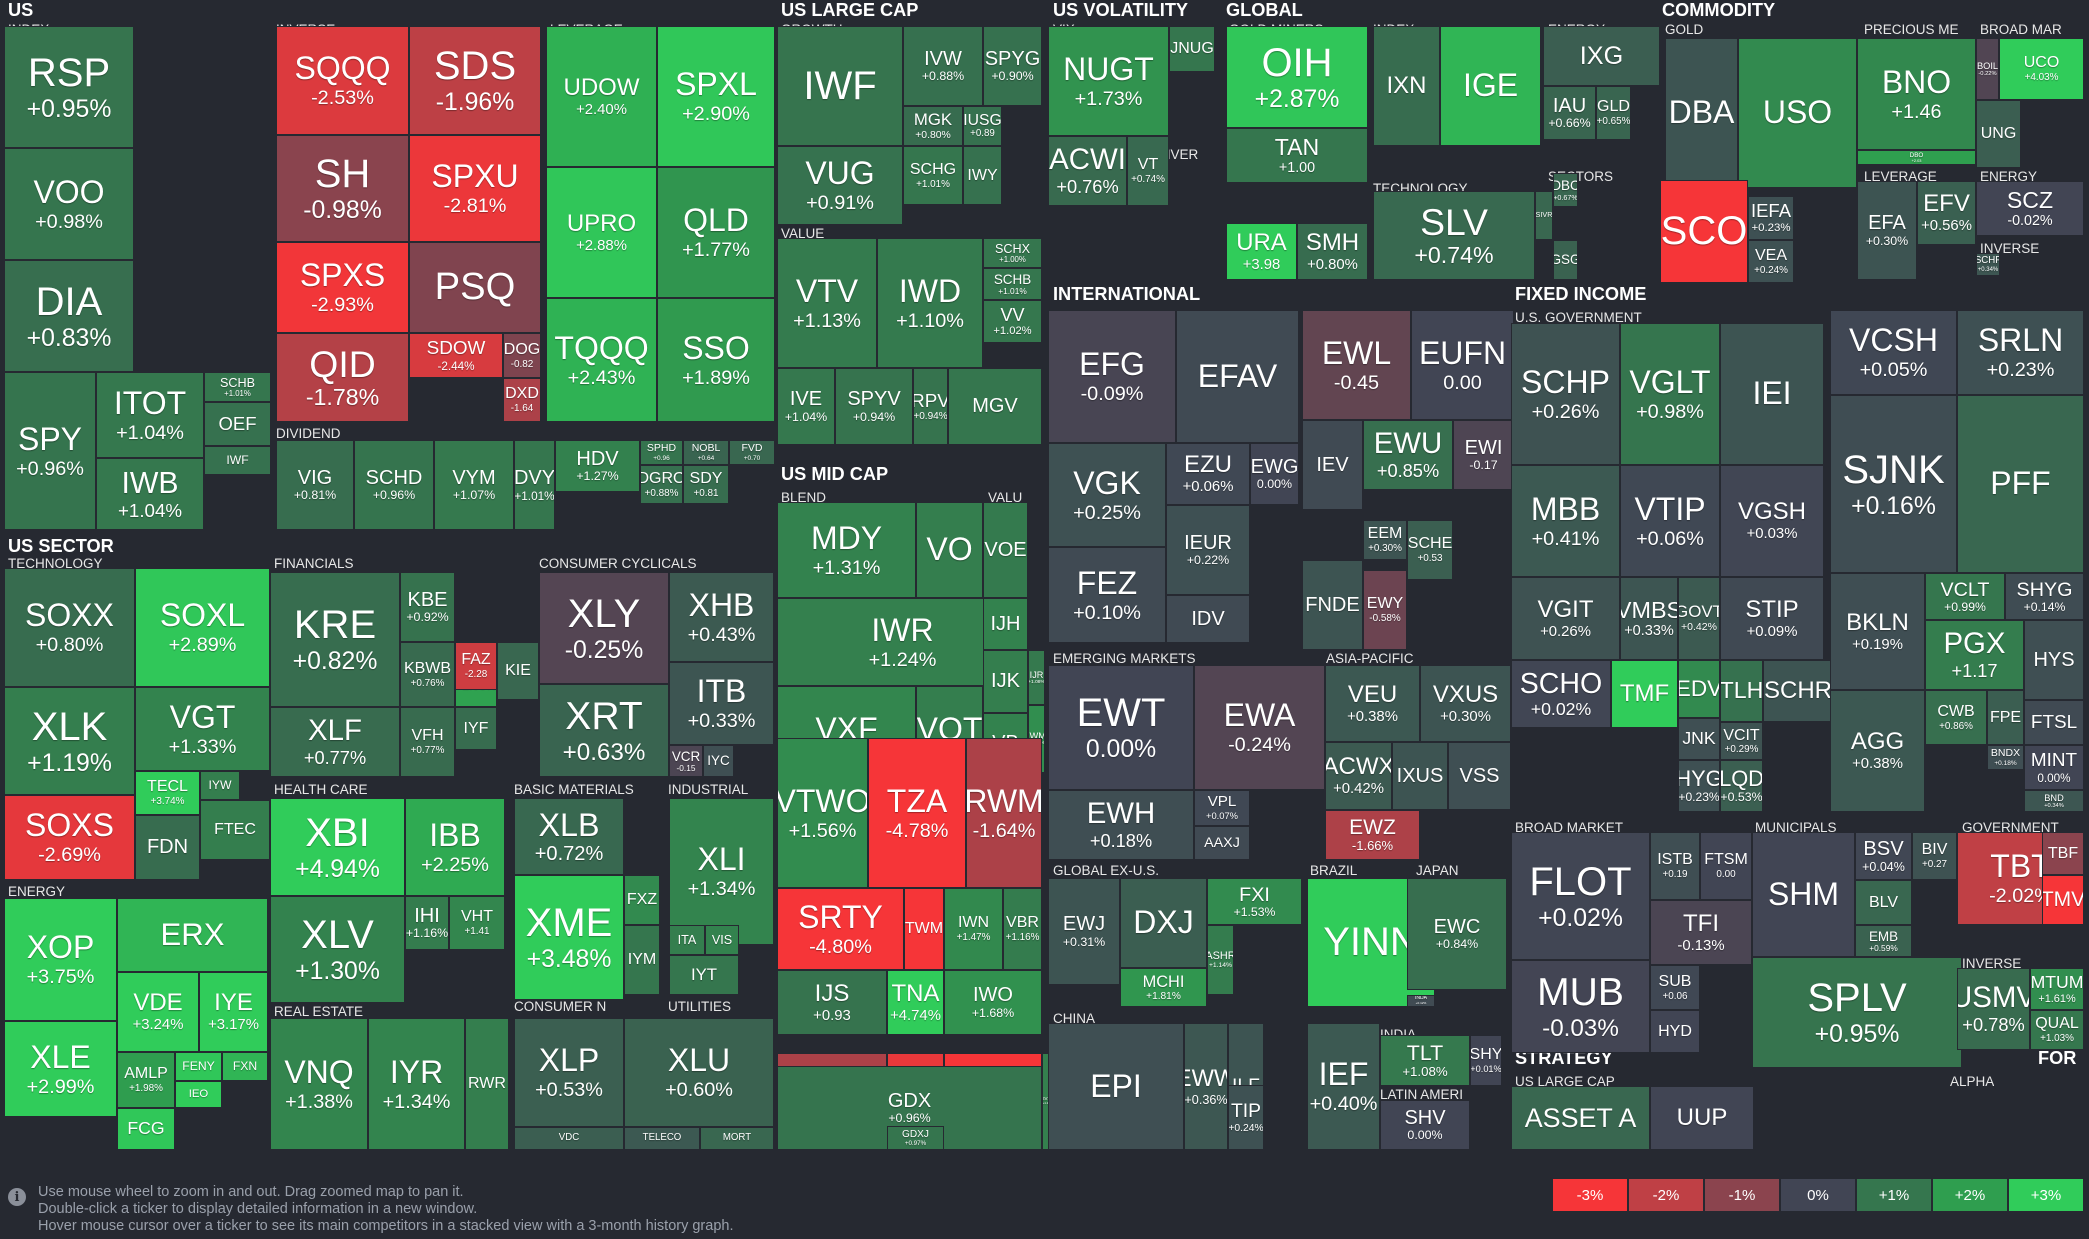 This screenshot has width=2089, height=1239. What do you see at coordinates (69, 741) in the screenshot?
I see `ticker-xlk: XLK +1.19%` at bounding box center [69, 741].